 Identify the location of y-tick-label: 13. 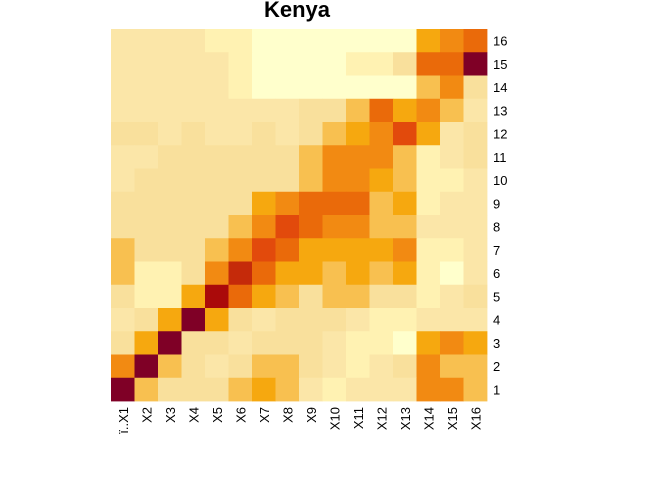
(500, 110).